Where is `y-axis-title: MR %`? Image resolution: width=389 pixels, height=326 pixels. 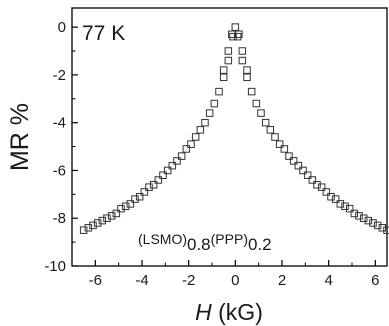 y-axis-title: MR % is located at coordinates (20, 137).